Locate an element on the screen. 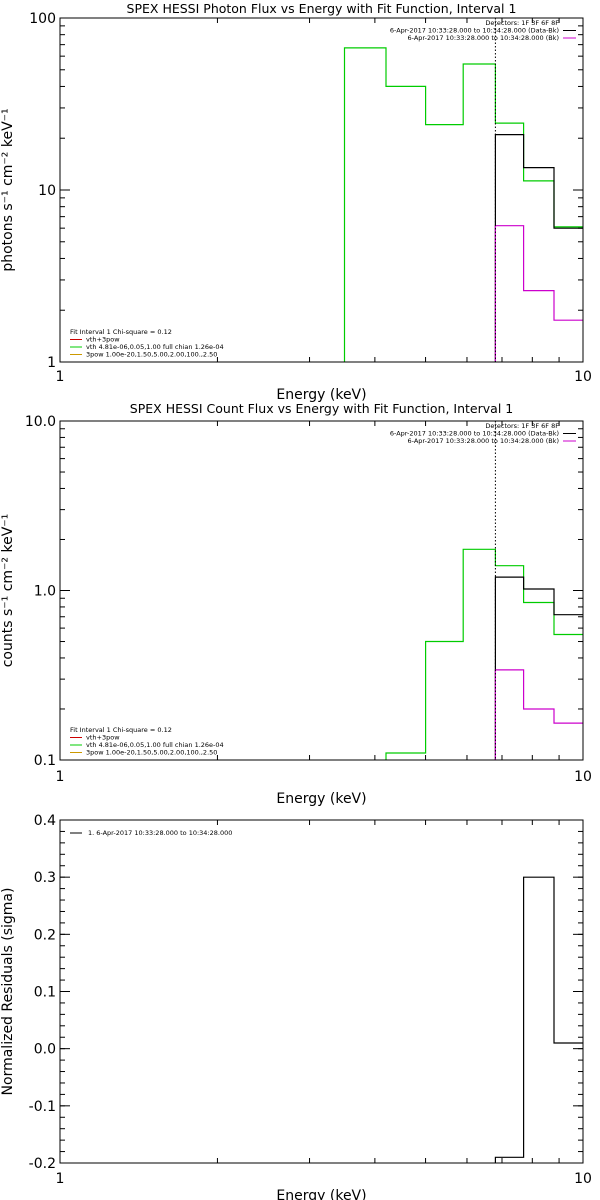 The height and width of the screenshot is (1200, 600). y-axis-label: counts s⁻¹ cm⁻² keV⁻¹ is located at coordinates (8, 591).